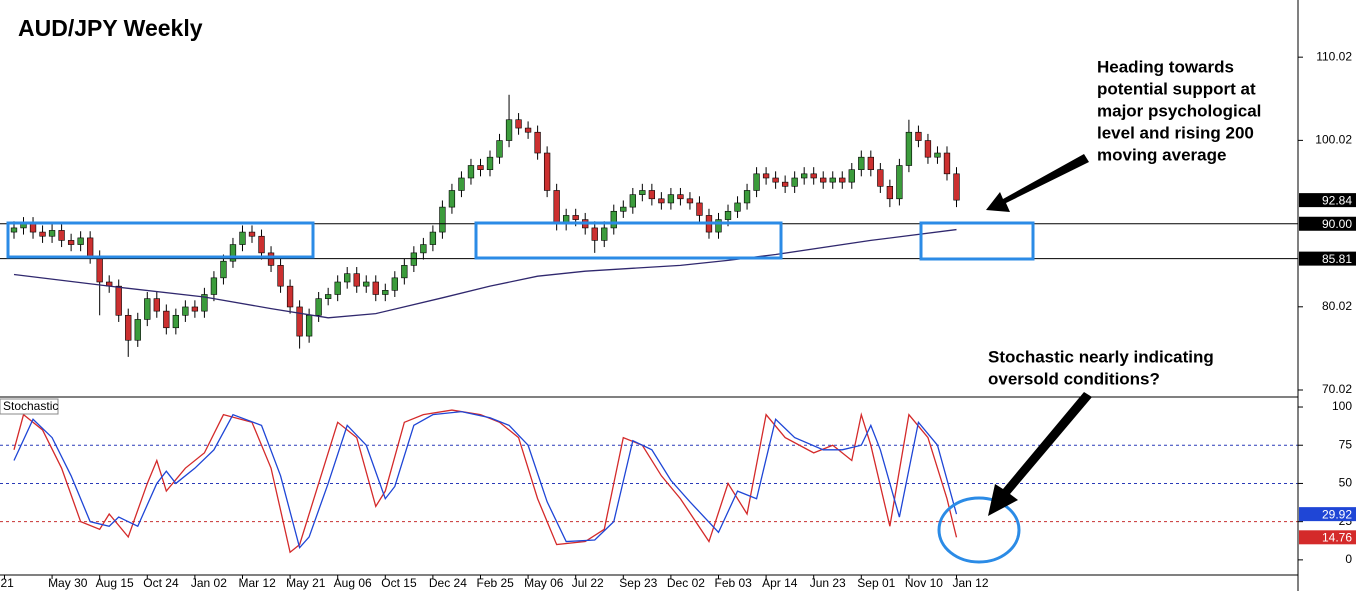 The height and width of the screenshot is (591, 1358). Describe the element at coordinates (7, 583) in the screenshot. I see `x-tick-label: 21` at that location.